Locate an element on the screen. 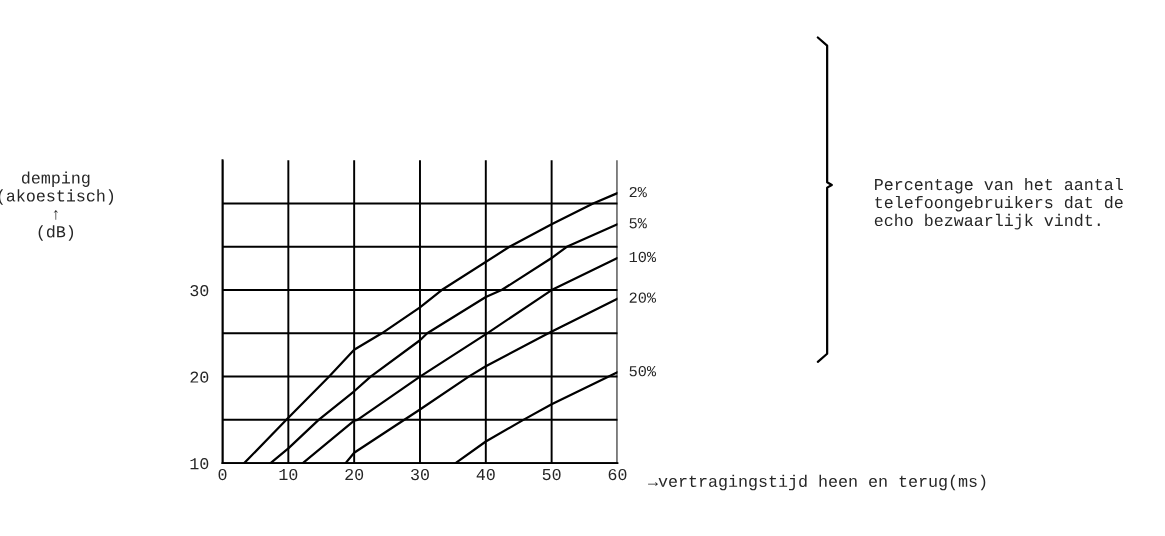 This screenshot has width=1165, height=536. text: Percentage van het aantal telefoongebruikers dat de echo bezwaarlijk vindt. is located at coordinates (998, 203).